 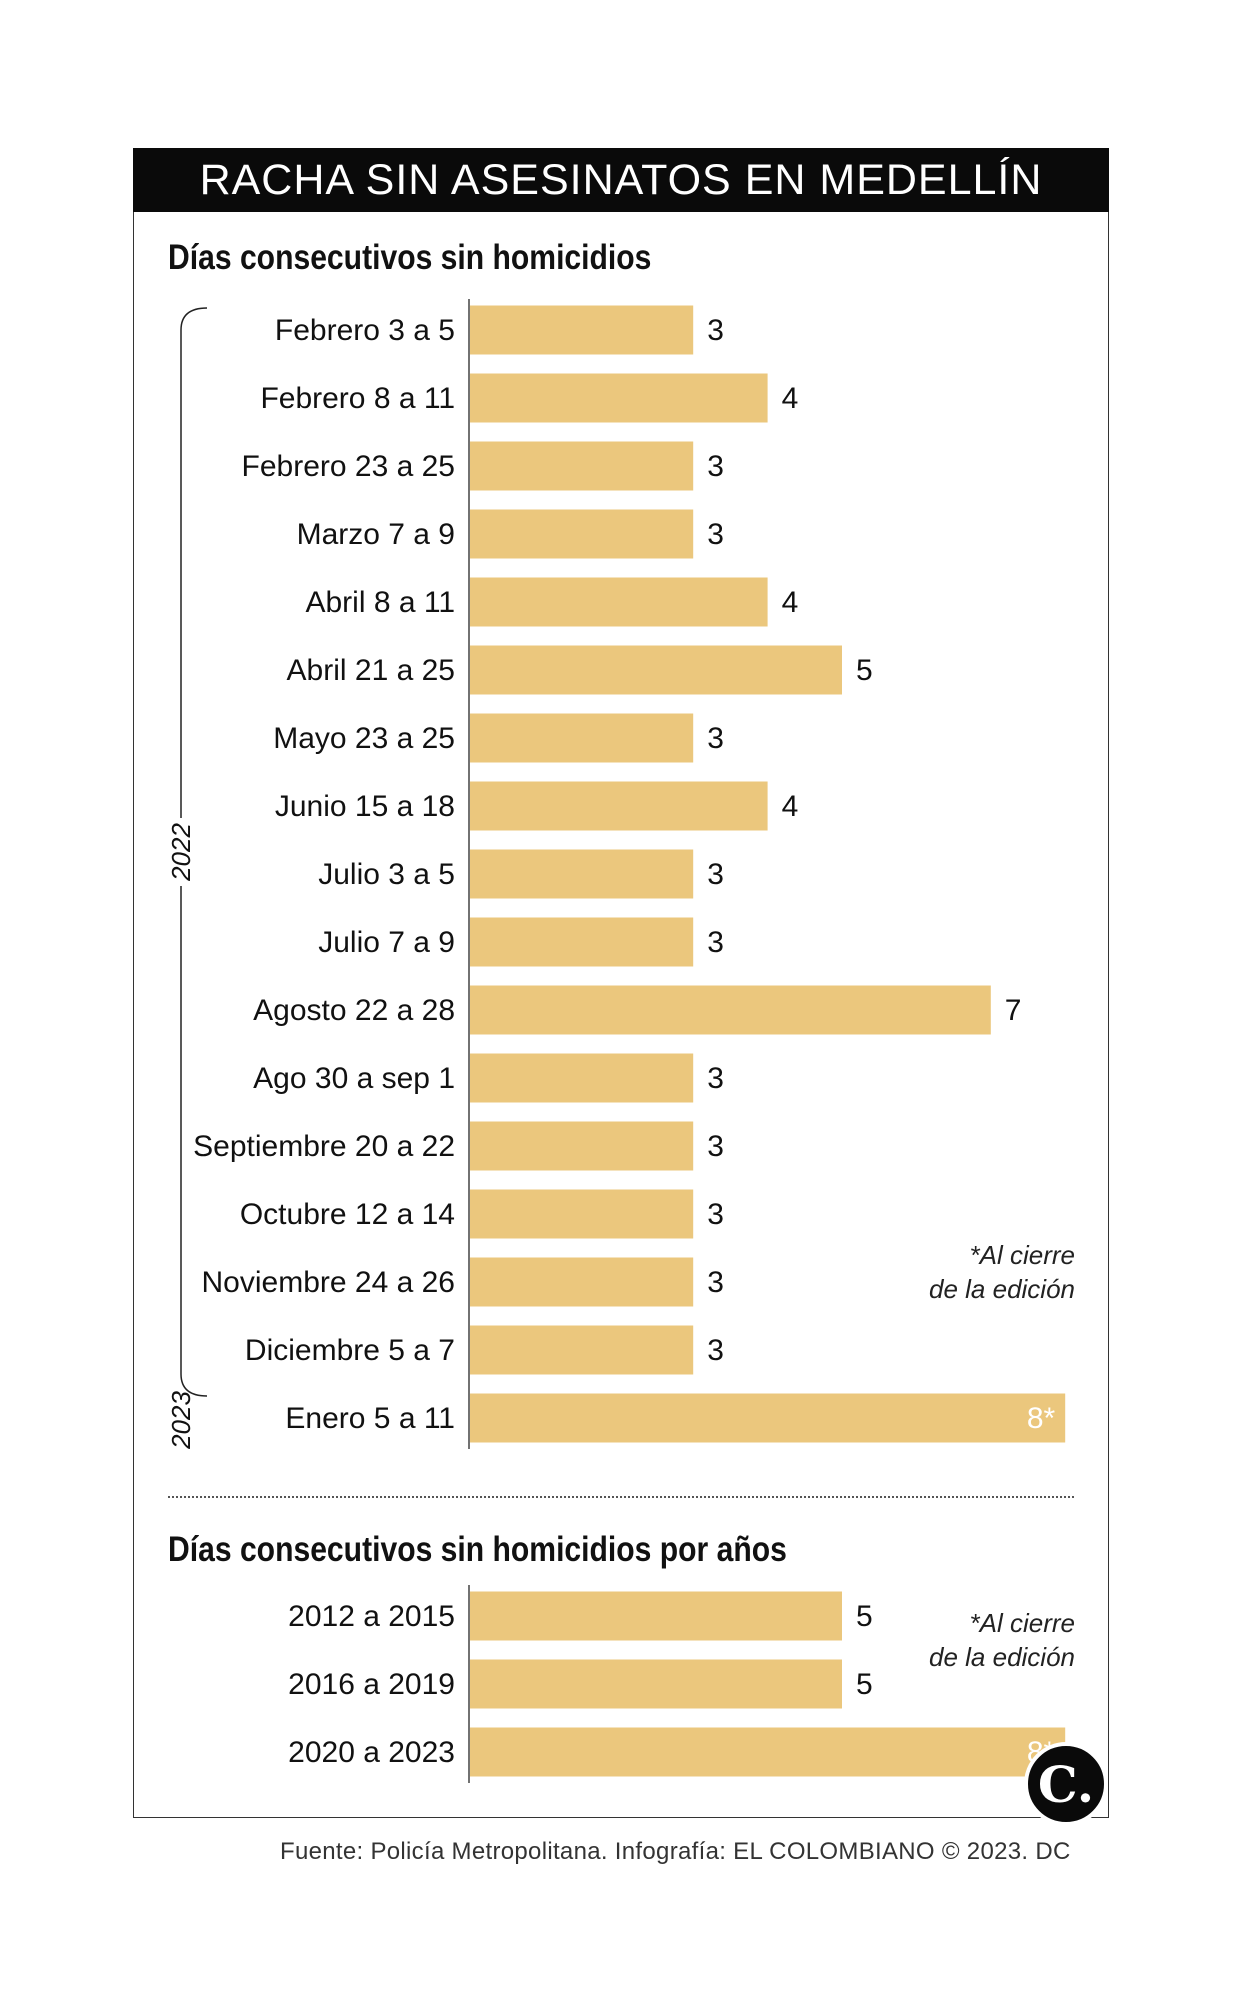 What do you see at coordinates (350, 1350) in the screenshot?
I see `category-label: Diciembre 5 a 7` at bounding box center [350, 1350].